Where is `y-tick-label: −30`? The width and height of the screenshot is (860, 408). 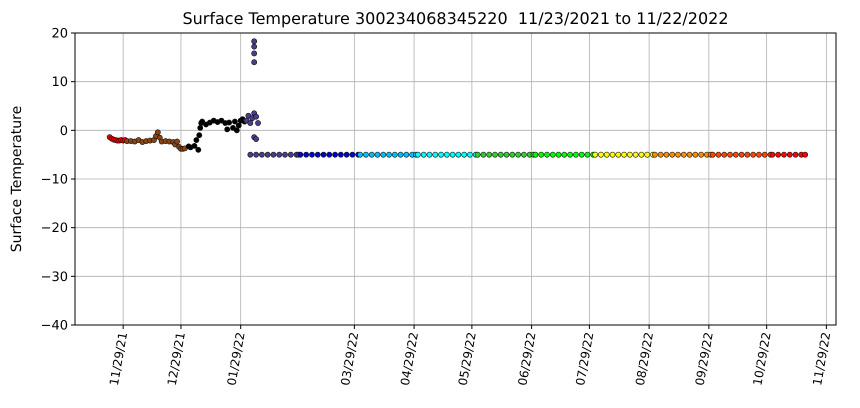 y-tick-label: −30 is located at coordinates (54, 277).